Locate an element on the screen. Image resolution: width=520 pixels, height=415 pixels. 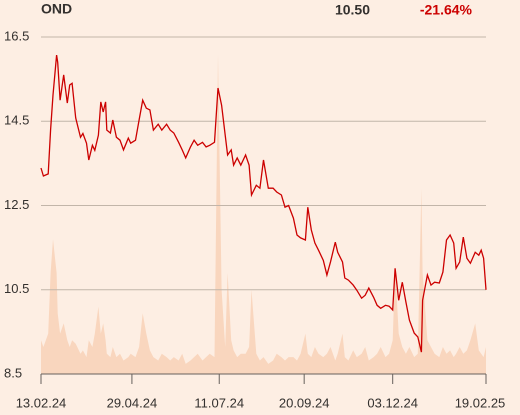
y-tick-label: 10.5 is located at coordinates (16, 288).